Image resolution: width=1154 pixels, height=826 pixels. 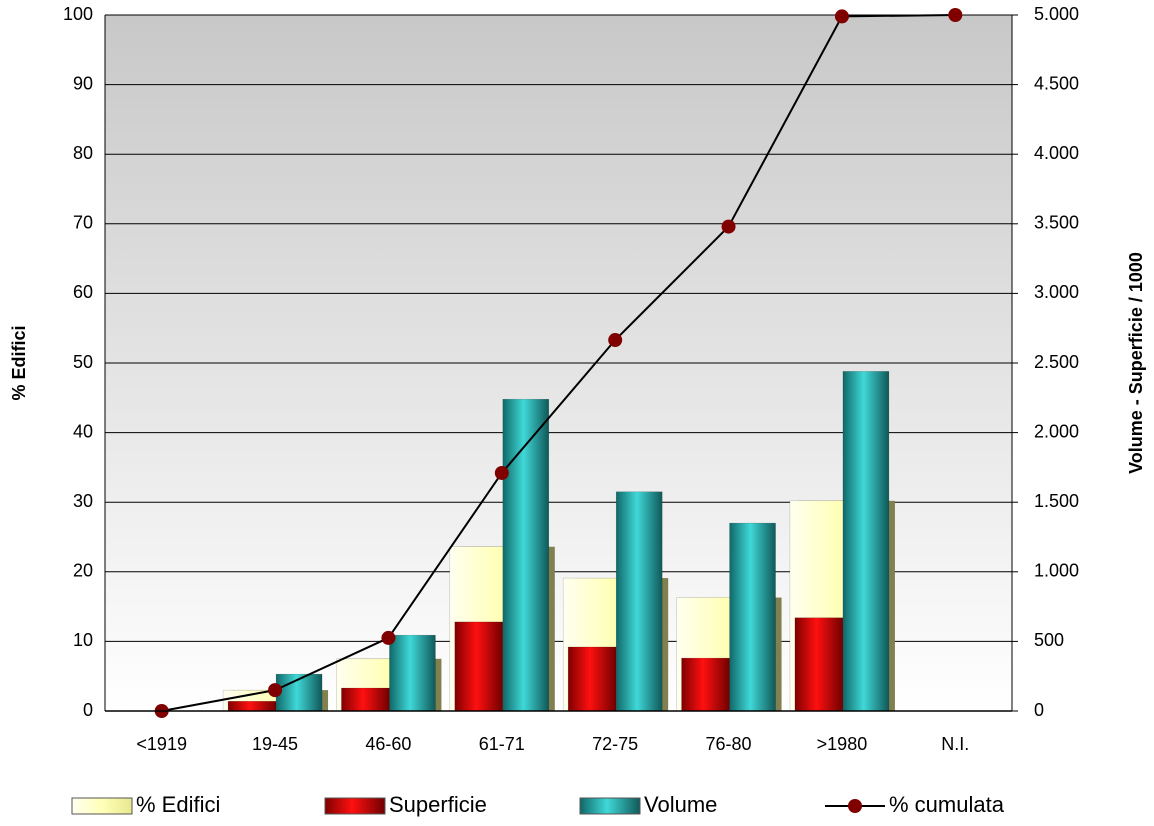 I want to click on y2-tick-label: 2.000, so click(x=1056, y=431).